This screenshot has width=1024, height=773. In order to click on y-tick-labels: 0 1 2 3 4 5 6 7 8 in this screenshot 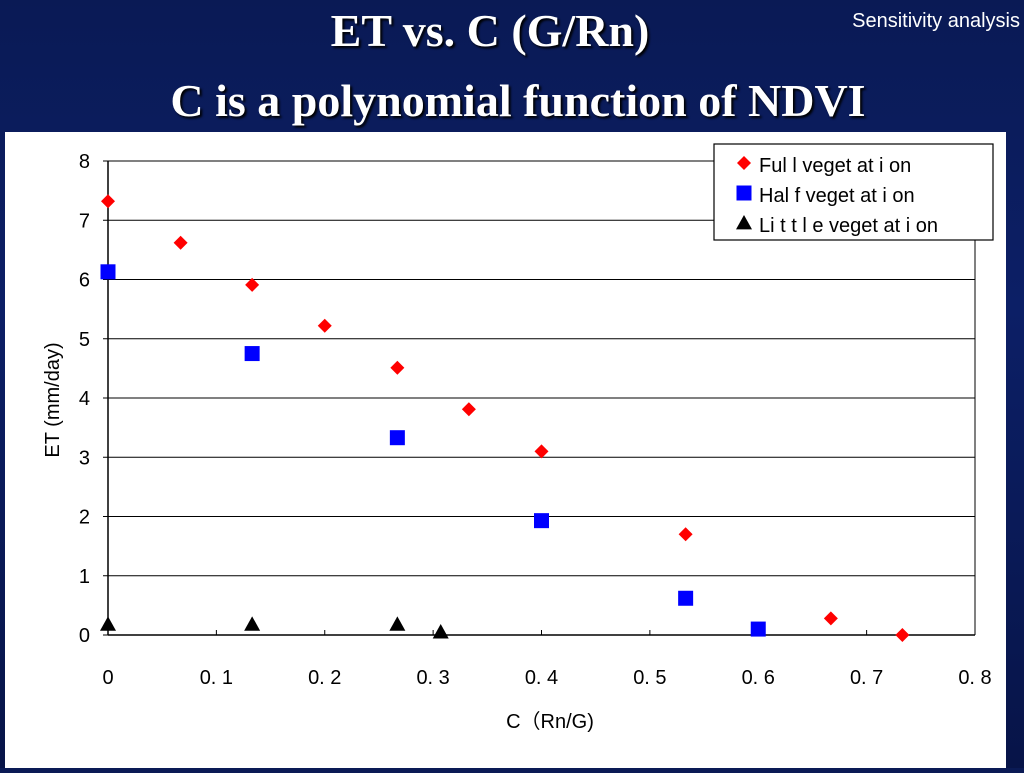, I will do `click(84, 399)`.